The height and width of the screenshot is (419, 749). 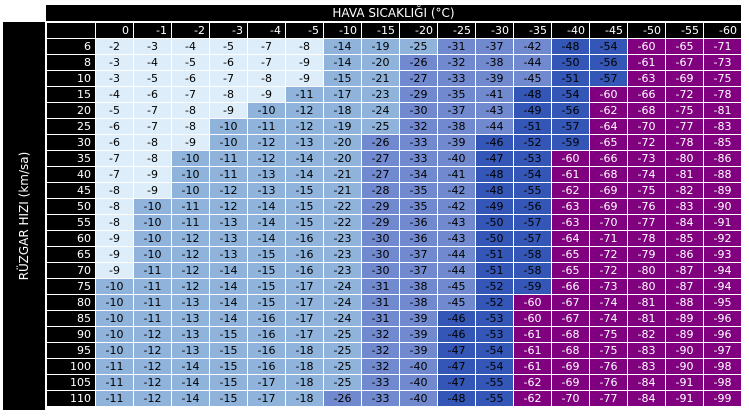 I want to click on wind-chill-cell: -83, so click(x=646, y=350).